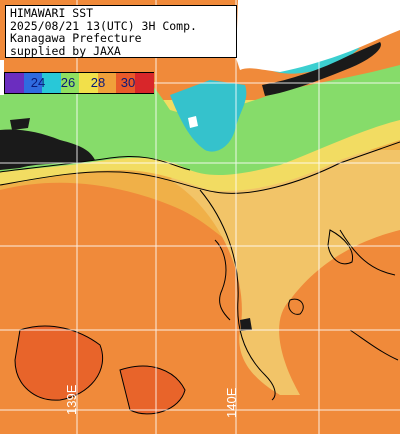 The height and width of the screenshot is (434, 400). Describe the element at coordinates (47, 149) in the screenshot. I see `cloud-patch-west` at that location.